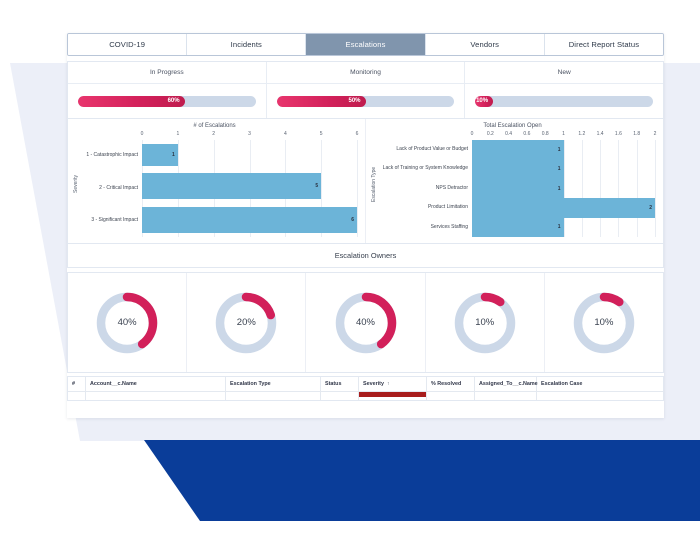 Image resolution: width=700 pixels, height=557 pixels. What do you see at coordinates (232, 186) in the screenshot?
I see `bar: 5` at bounding box center [232, 186].